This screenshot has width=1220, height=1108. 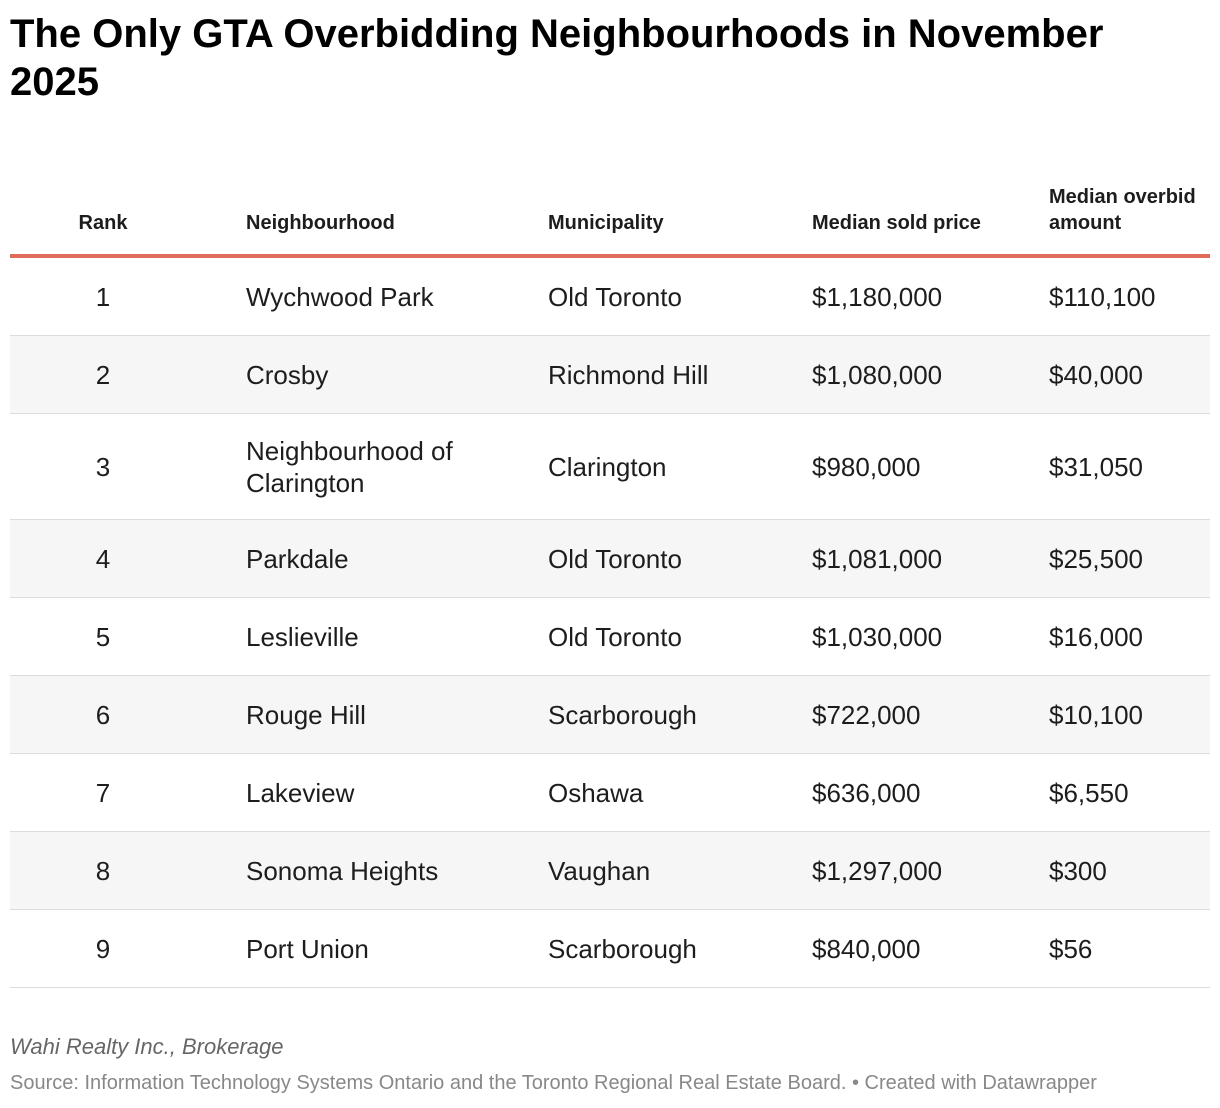 What do you see at coordinates (1124, 296) in the screenshot?
I see `table-cell: $110,100` at bounding box center [1124, 296].